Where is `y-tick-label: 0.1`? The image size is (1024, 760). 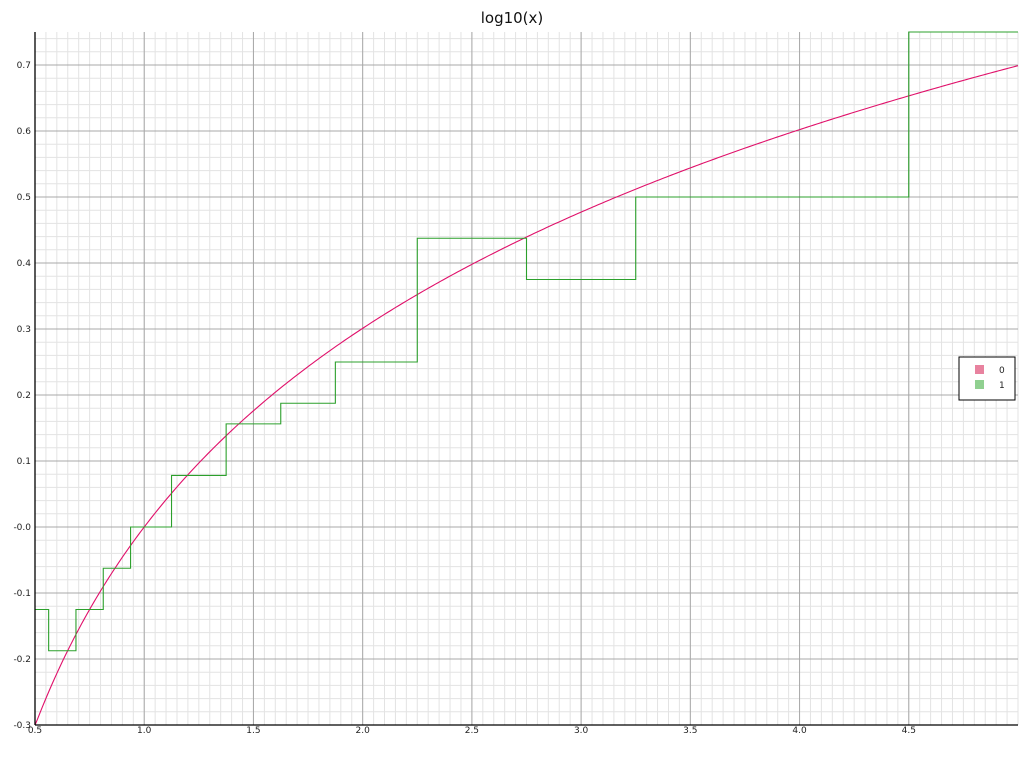 y-tick-label: 0.1 is located at coordinates (24, 462).